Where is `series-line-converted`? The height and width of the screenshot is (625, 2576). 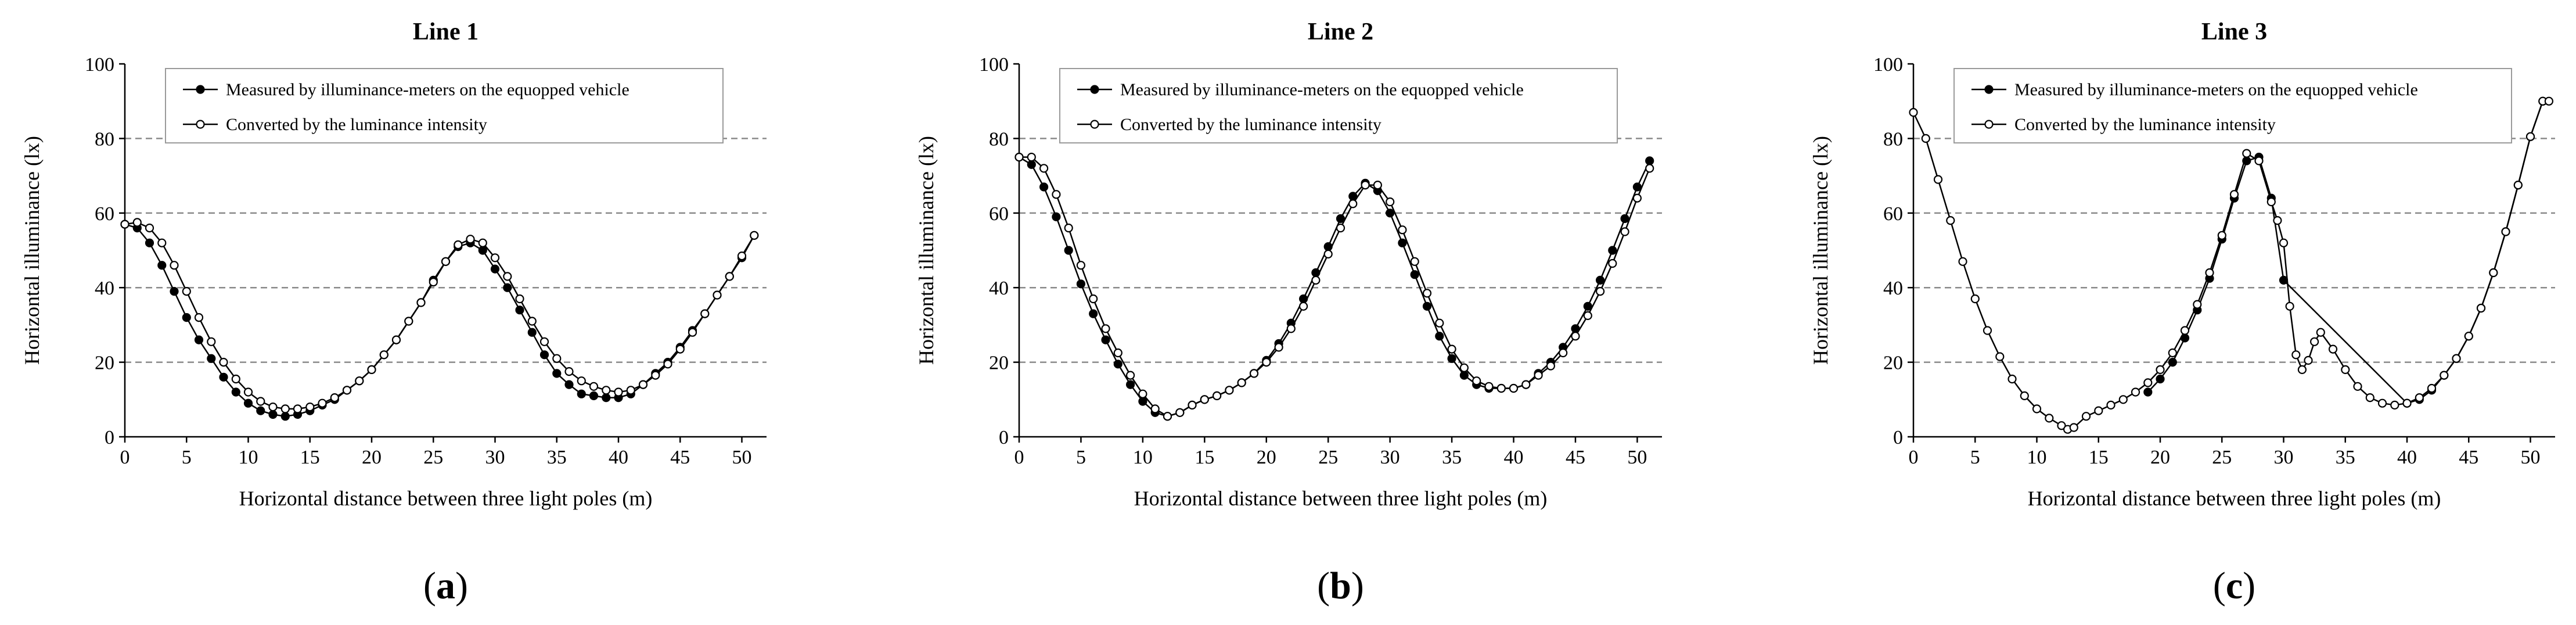
series-line-converted is located at coordinates (2230, 265).